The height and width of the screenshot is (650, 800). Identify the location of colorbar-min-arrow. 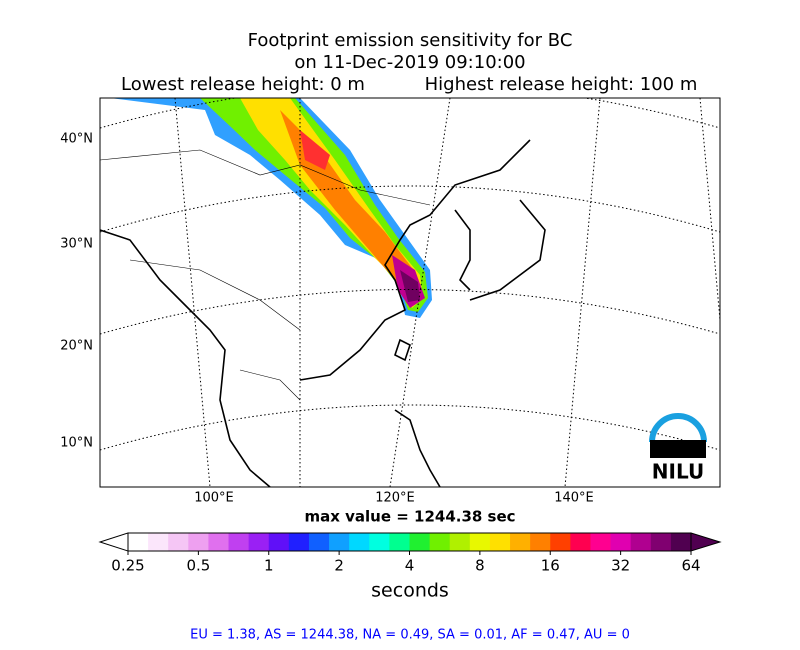
(113, 542).